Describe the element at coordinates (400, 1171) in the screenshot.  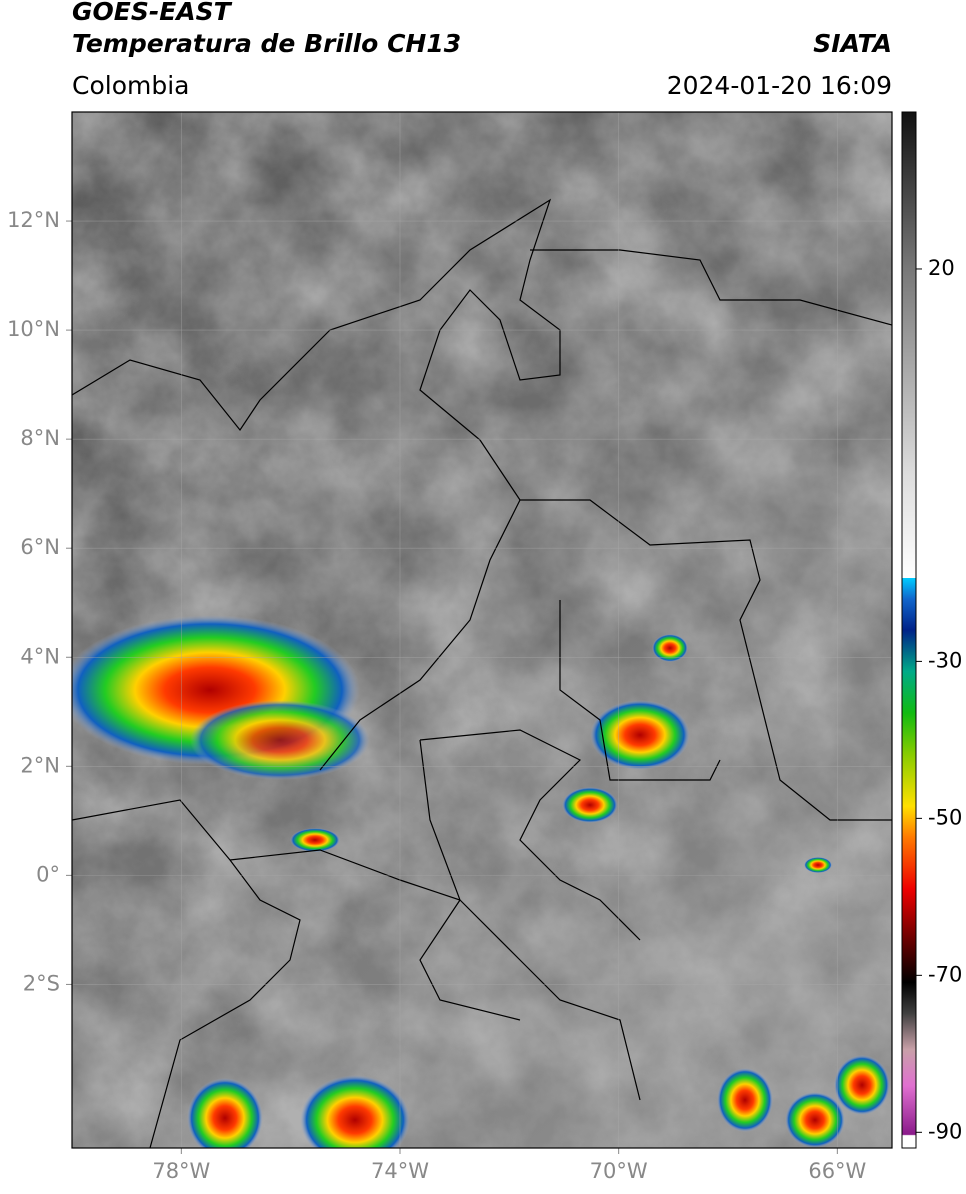
I see `lon-tick-label: 74°W` at that location.